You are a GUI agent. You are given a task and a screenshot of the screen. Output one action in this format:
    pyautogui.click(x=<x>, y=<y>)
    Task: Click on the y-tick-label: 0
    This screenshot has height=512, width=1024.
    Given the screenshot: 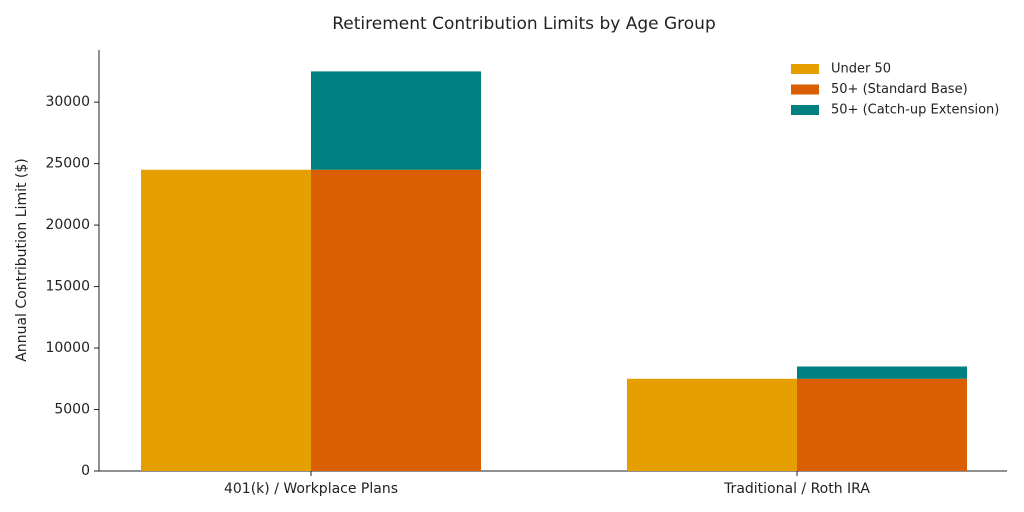 What is the action you would take?
    pyautogui.click(x=85, y=471)
    